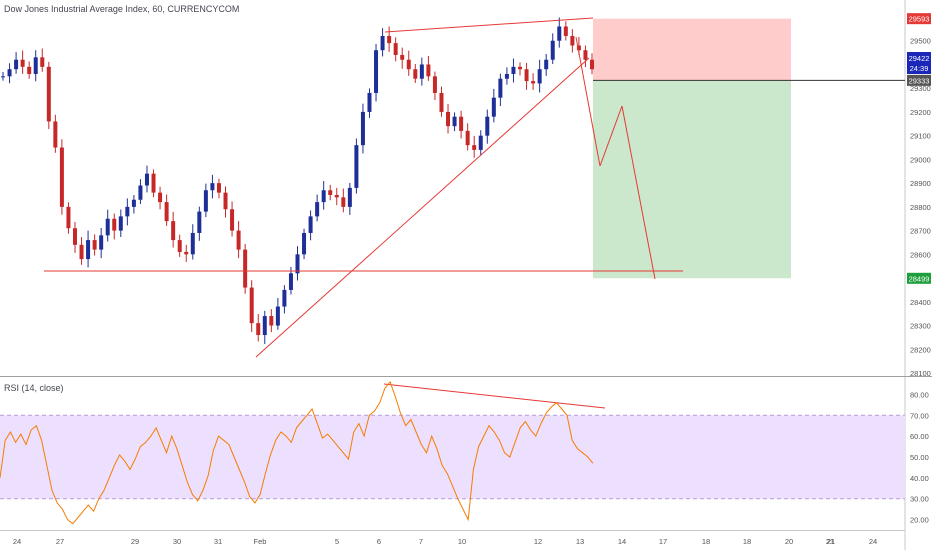  I want to click on stop-loss-zone, so click(692, 49).